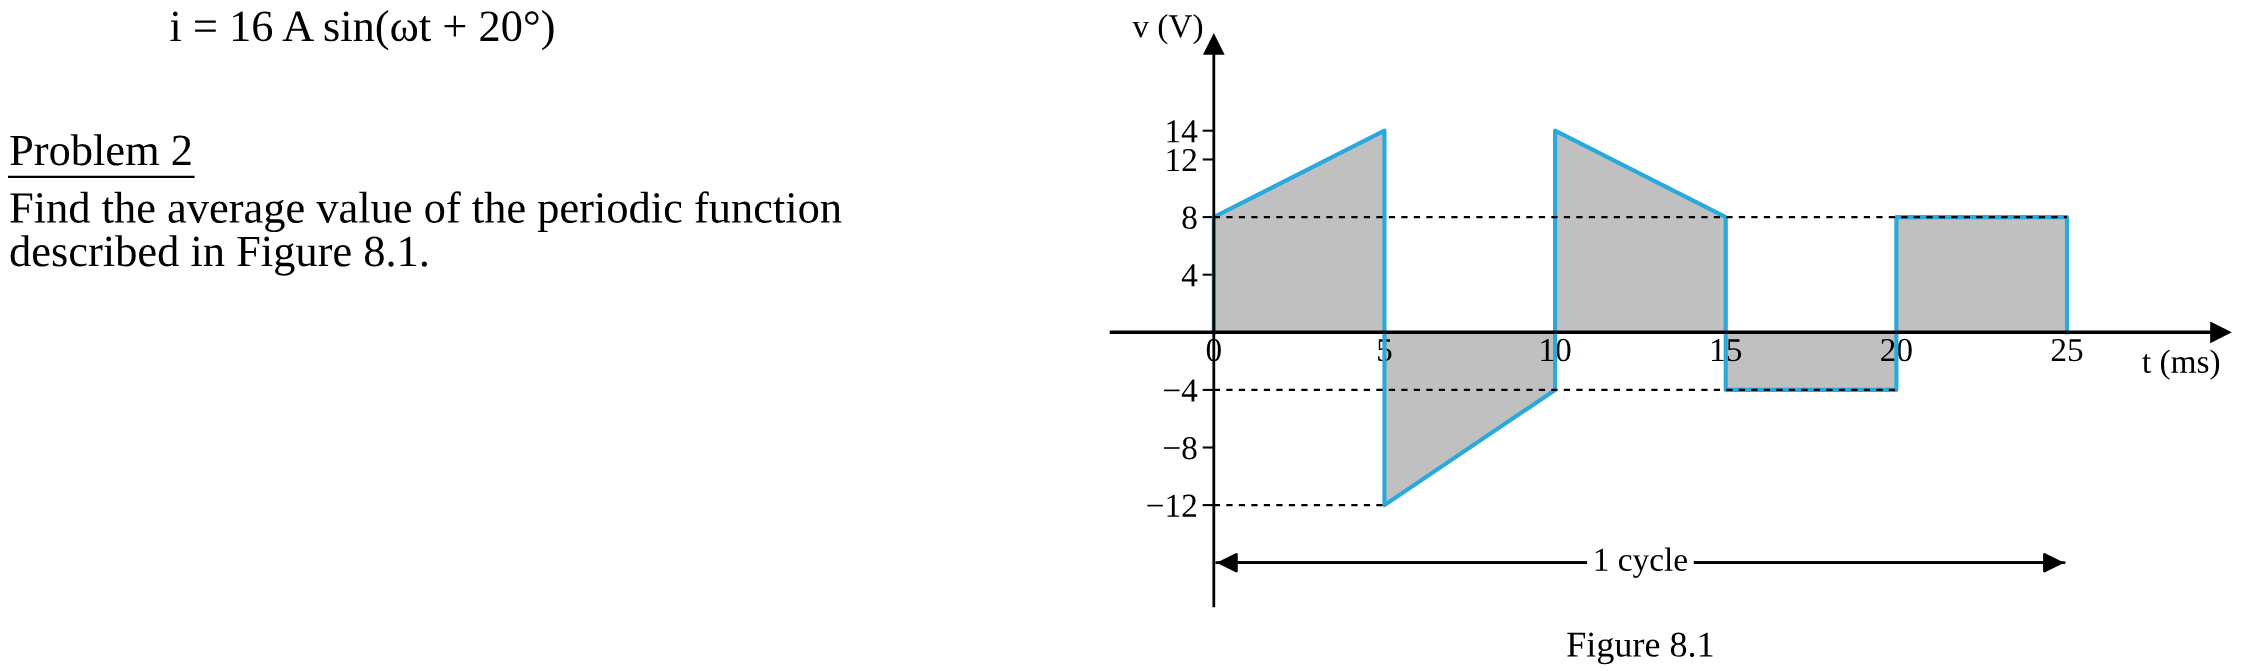 The width and height of the screenshot is (2259, 671). I want to click on text: Problem 2, so click(100, 150).